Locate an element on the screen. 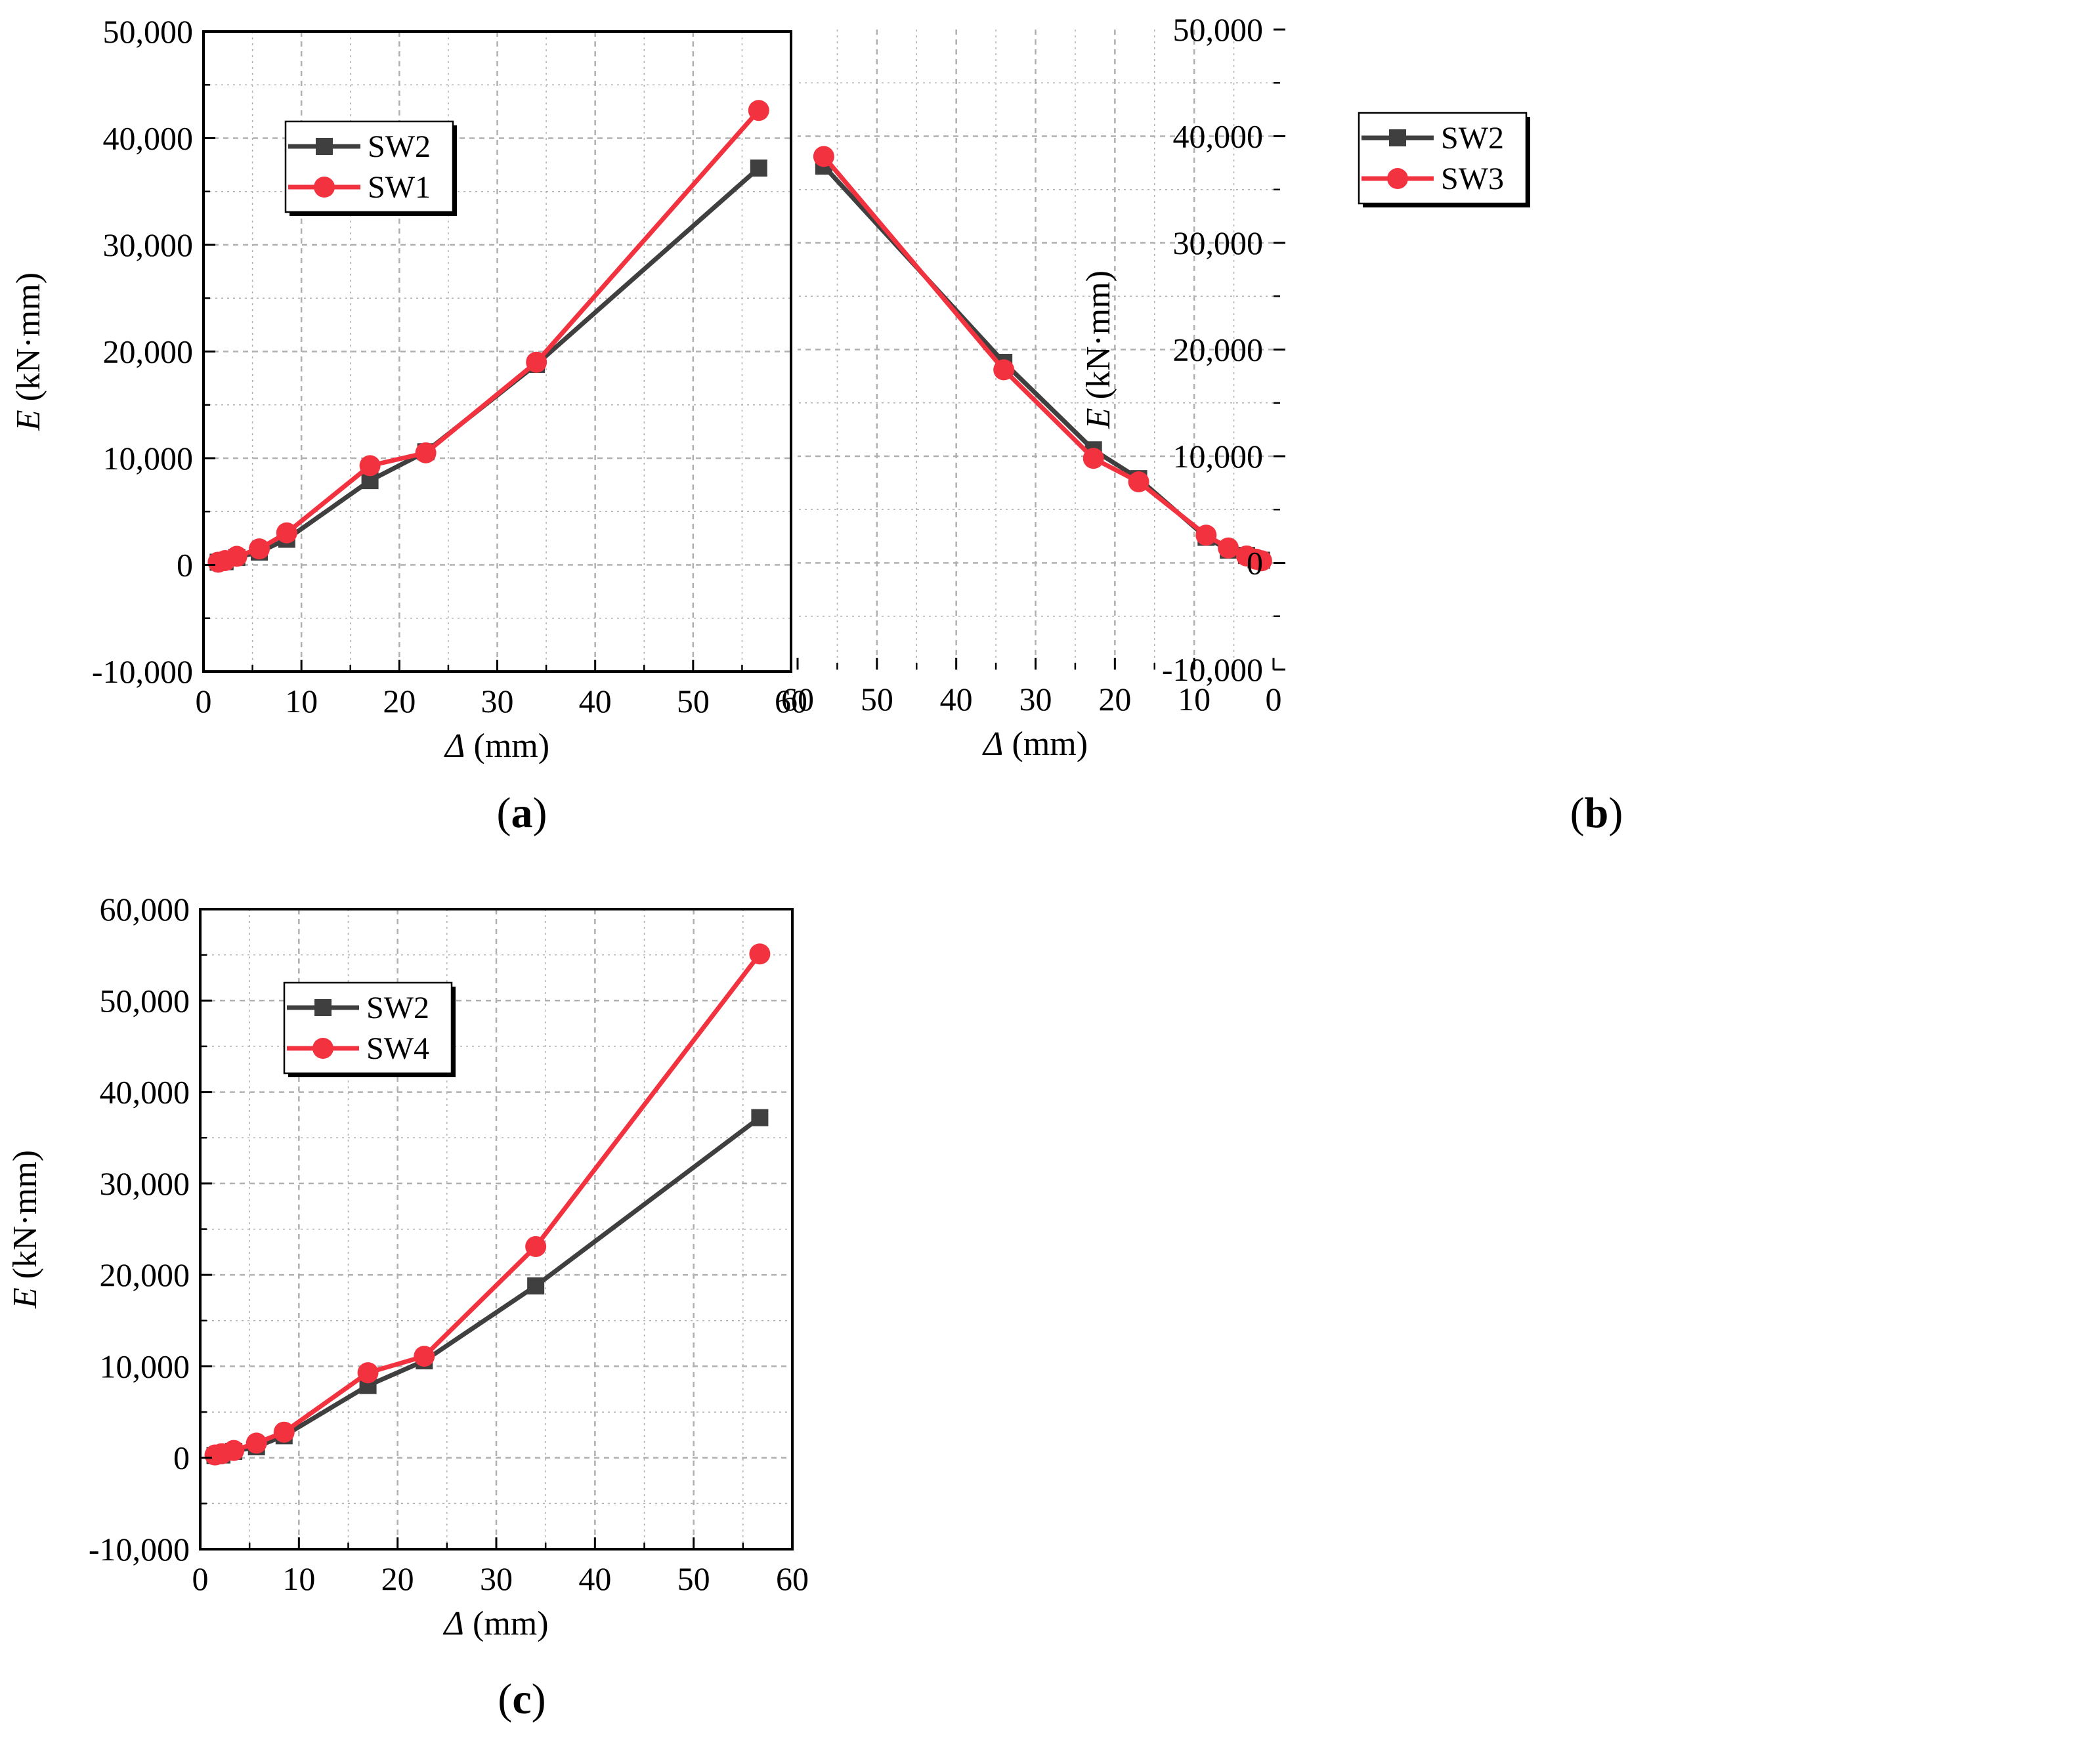 The width and height of the screenshot is (2100, 1754). panel-label: (c) is located at coordinates (522, 1699).